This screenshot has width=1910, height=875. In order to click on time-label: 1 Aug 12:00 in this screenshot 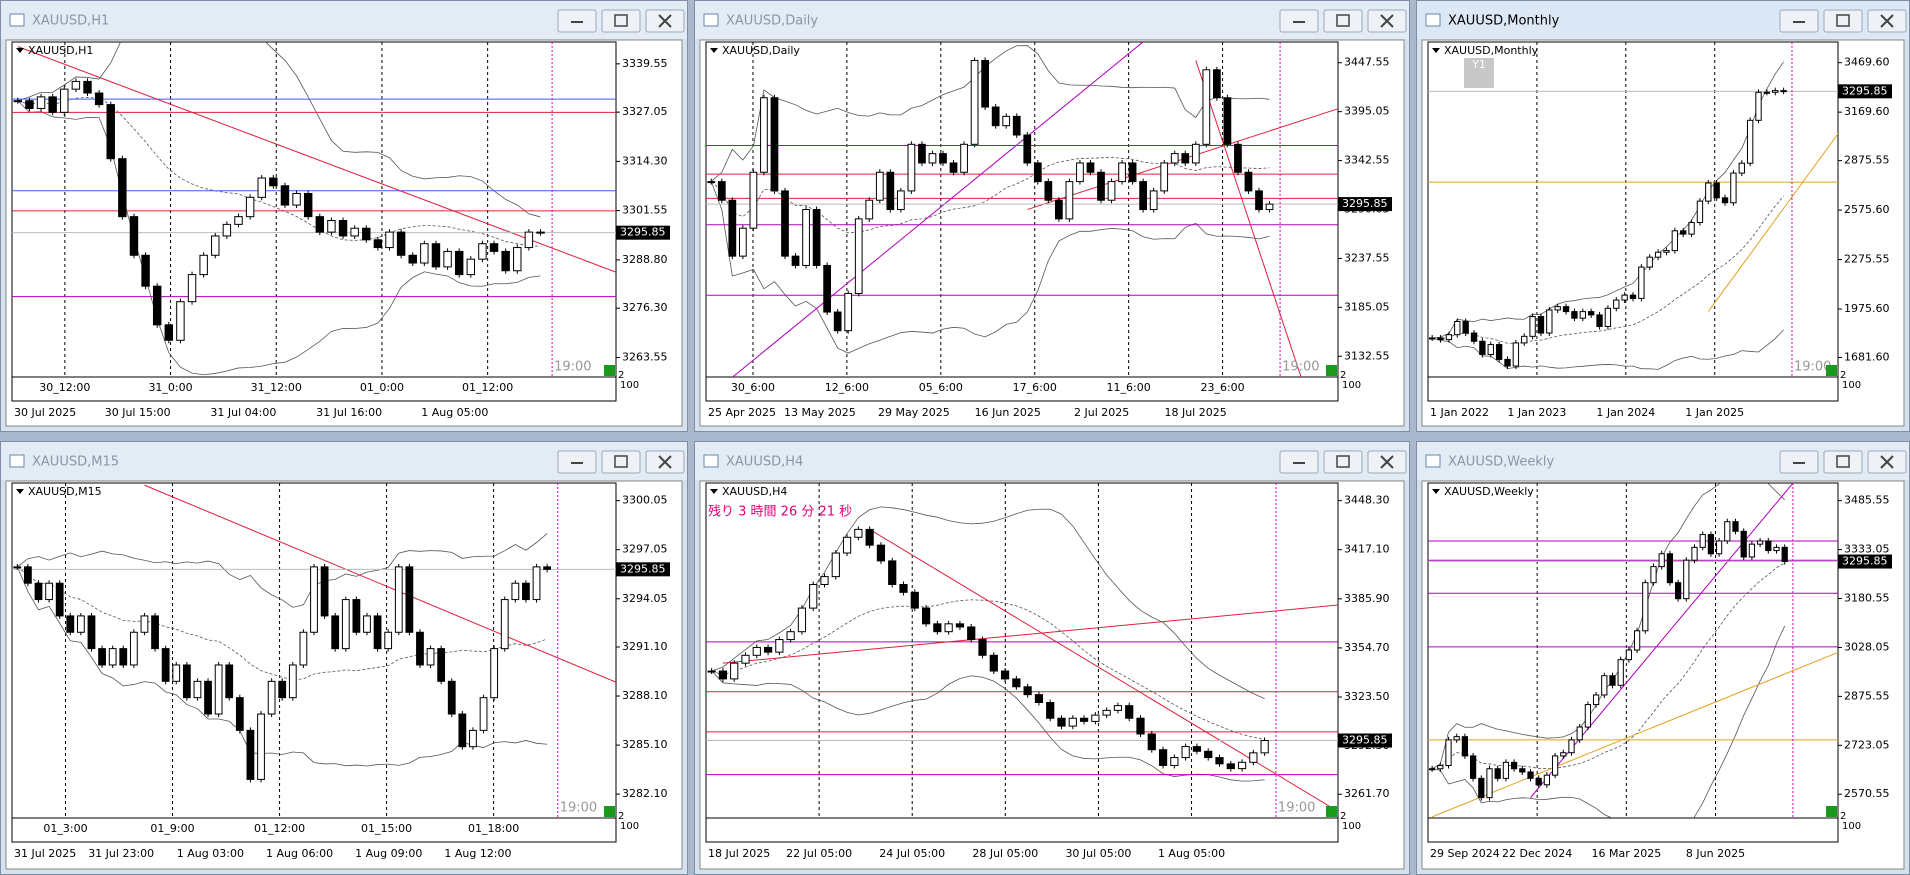, I will do `click(477, 853)`.